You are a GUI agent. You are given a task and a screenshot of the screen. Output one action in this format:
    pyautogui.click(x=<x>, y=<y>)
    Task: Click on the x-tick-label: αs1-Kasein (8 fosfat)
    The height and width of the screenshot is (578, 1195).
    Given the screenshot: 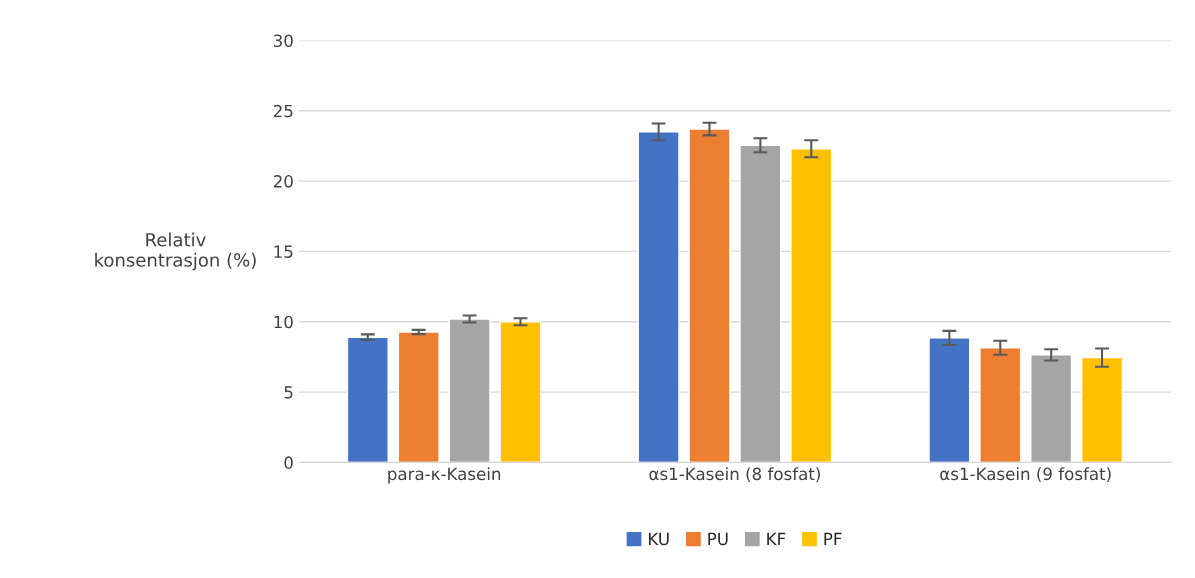 What is the action you would take?
    pyautogui.click(x=734, y=475)
    